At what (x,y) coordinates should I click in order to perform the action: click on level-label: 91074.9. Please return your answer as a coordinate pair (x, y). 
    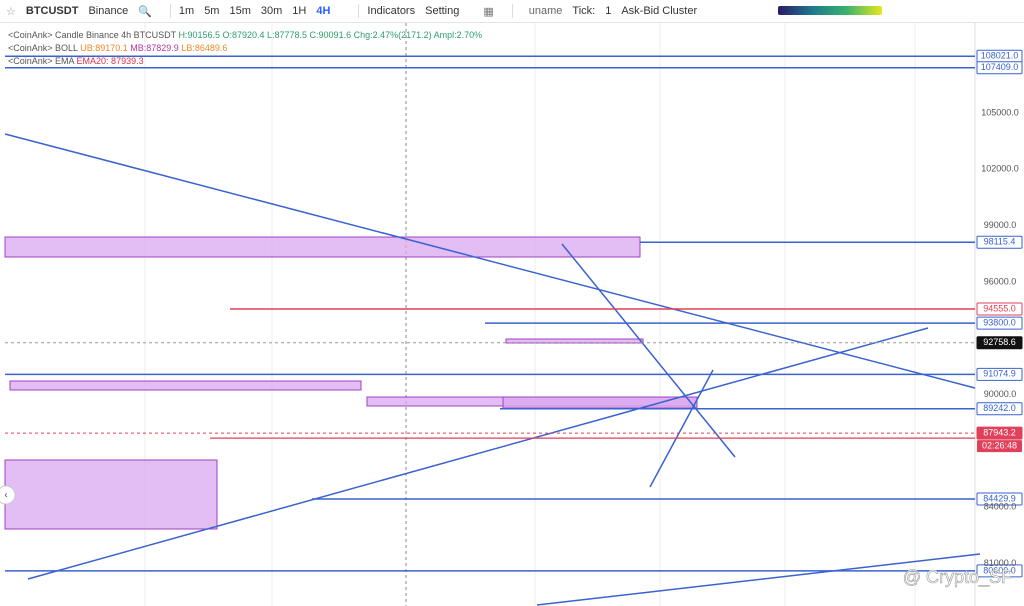
    Looking at the image, I should click on (999, 374).